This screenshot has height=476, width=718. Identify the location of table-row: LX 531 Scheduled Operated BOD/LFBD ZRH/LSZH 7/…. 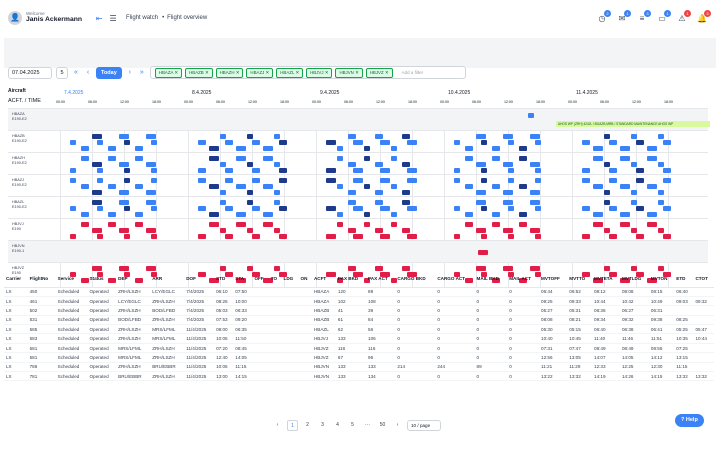
(359, 320).